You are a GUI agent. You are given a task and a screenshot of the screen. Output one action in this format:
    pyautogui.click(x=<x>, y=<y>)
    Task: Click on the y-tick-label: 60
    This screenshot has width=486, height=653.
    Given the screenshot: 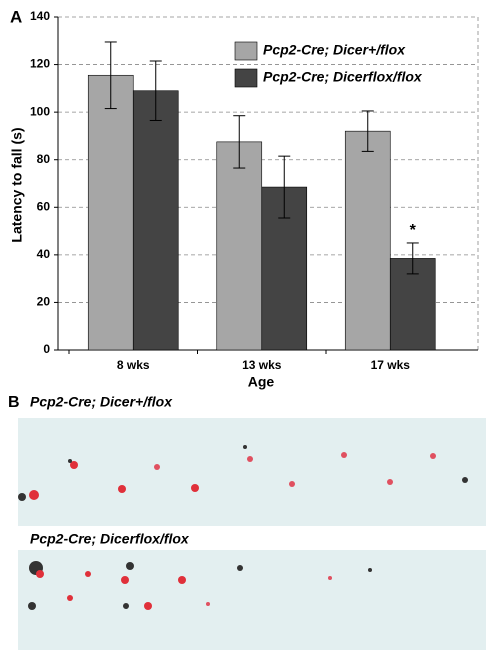 What is the action you would take?
    pyautogui.click(x=44, y=206)
    